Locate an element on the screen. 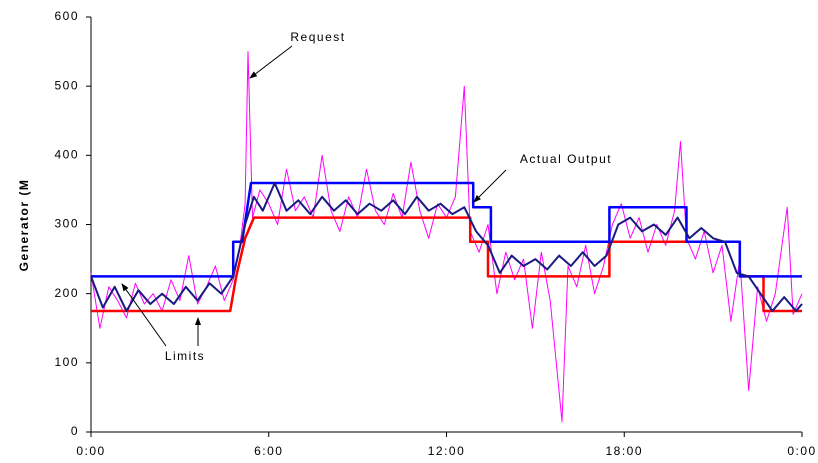 Image resolution: width=818 pixels, height=463 pixels. x-tick-label: 18:00 is located at coordinates (624, 451).